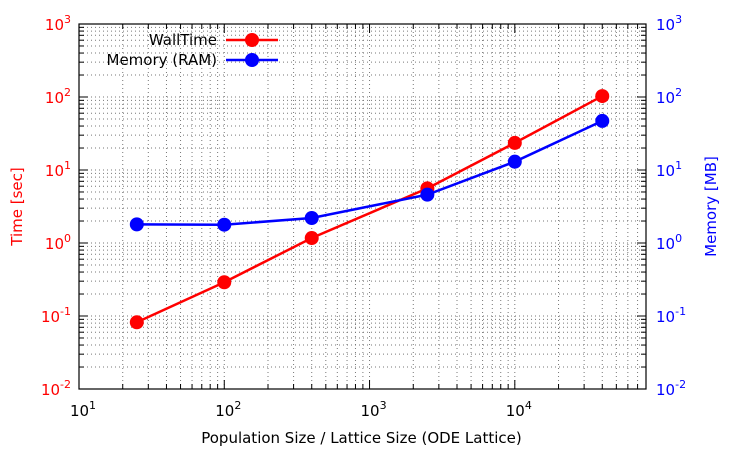 The height and width of the screenshot is (450, 750). I want to click on legend-item: WallTime, so click(213, 40).